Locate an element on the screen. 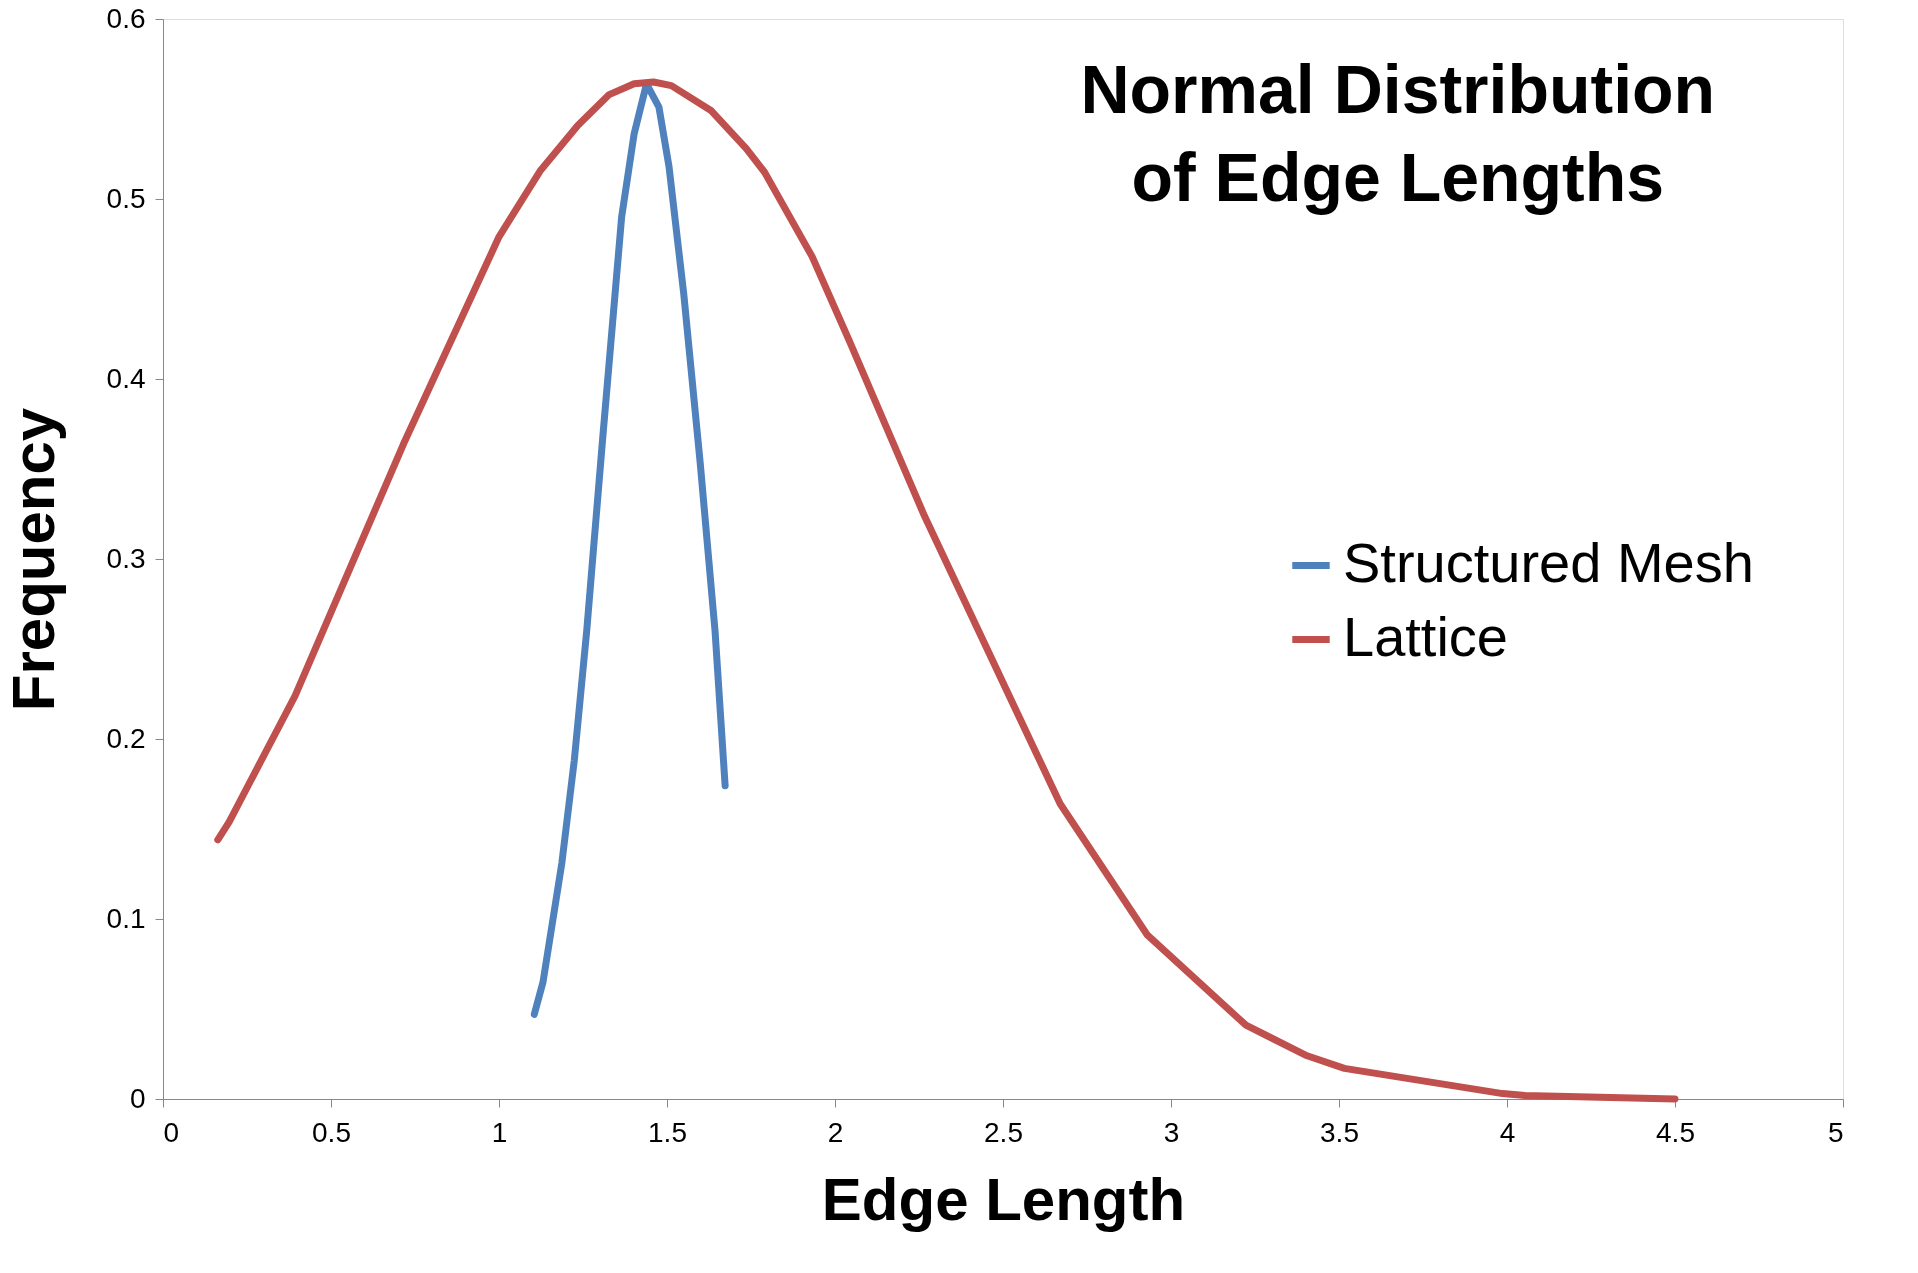 Image resolution: width=1918 pixels, height=1273 pixels. x-tick-label: 0.5 is located at coordinates (331, 1132).